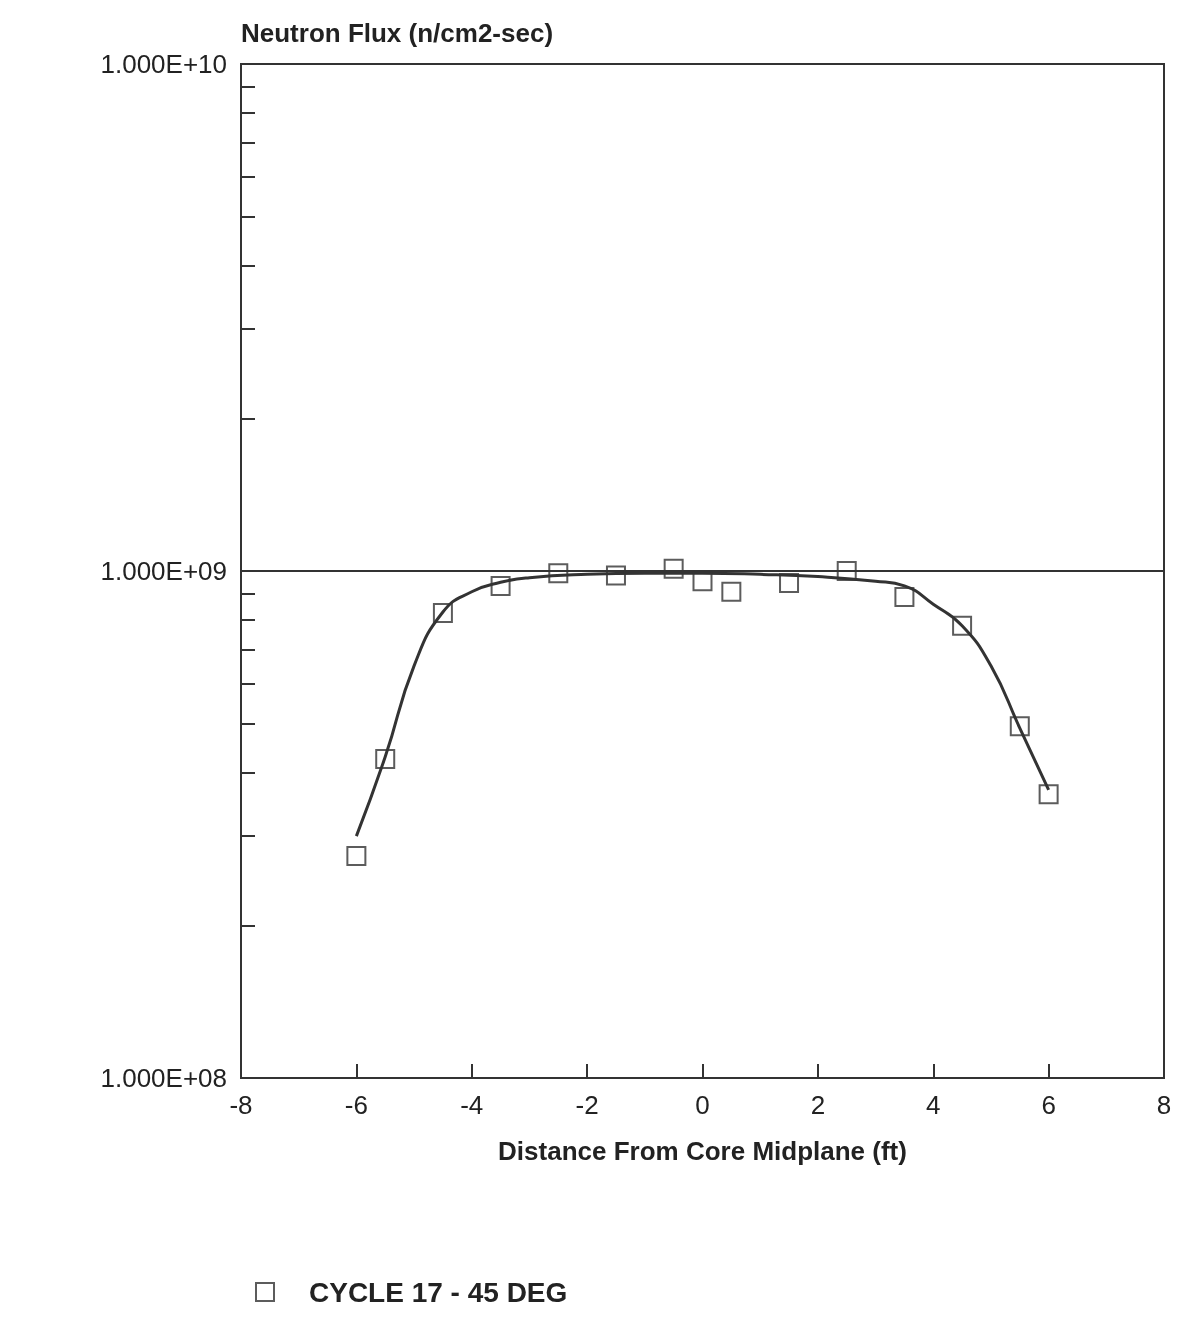  Describe the element at coordinates (1164, 1105) in the screenshot. I see `x-tick-label: 8` at that location.